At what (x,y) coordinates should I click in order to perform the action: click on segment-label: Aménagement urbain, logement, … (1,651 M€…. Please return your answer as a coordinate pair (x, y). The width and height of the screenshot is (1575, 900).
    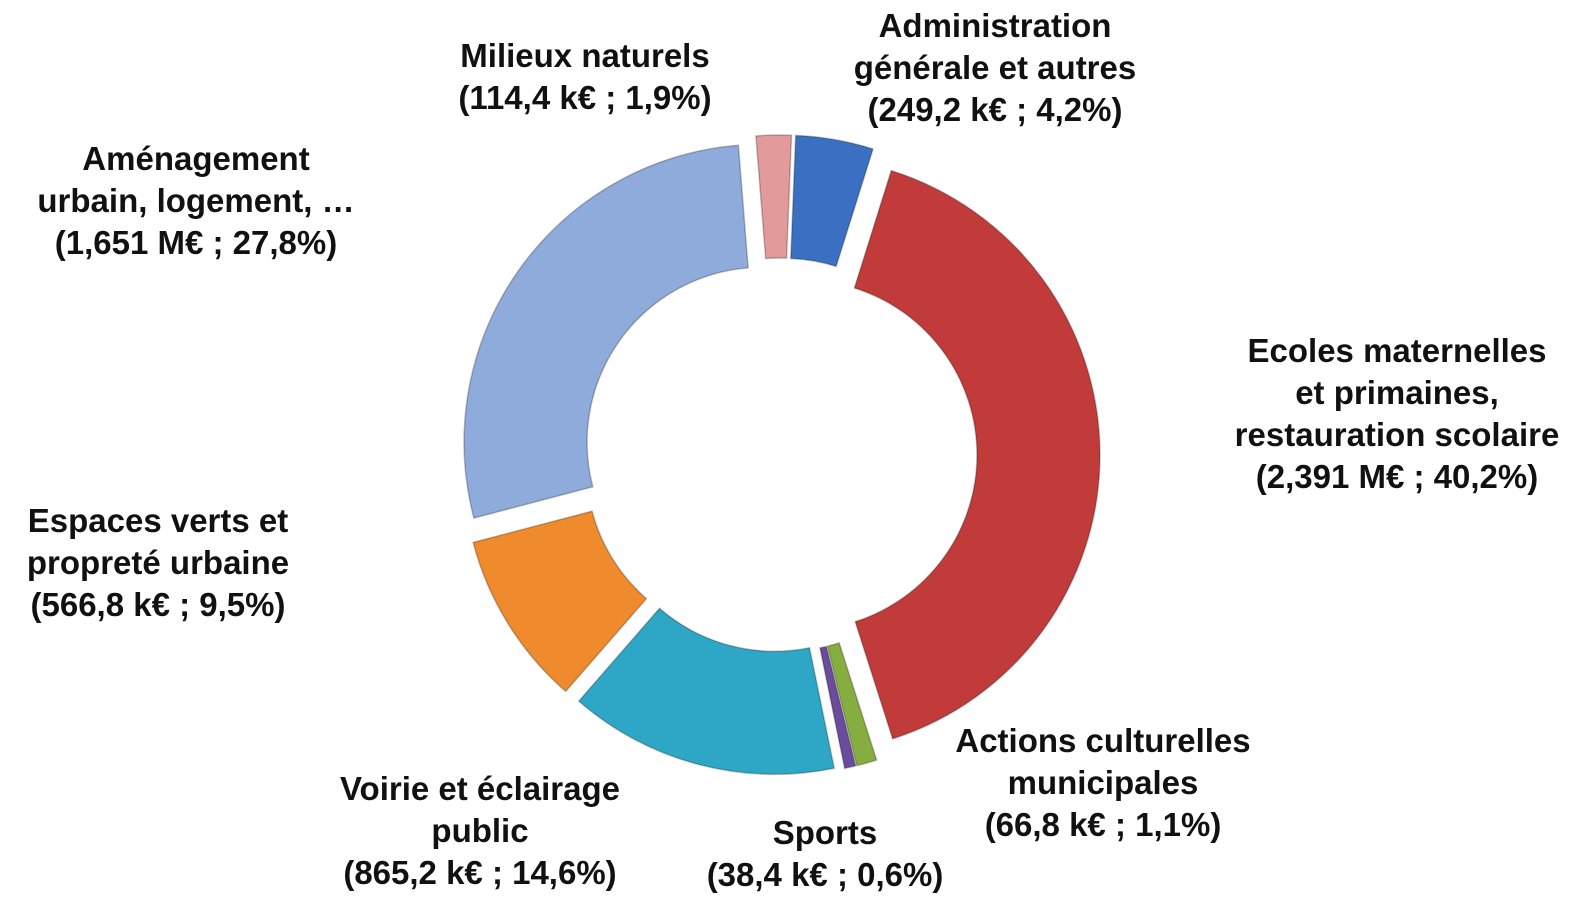
    Looking at the image, I should click on (196, 201).